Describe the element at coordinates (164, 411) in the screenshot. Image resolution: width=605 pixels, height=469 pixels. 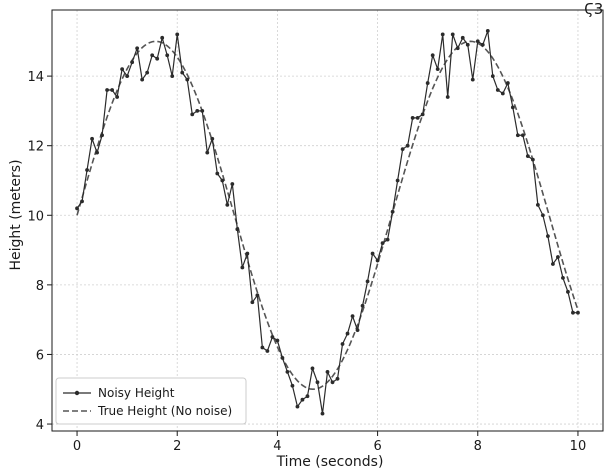
I see `legend-true-label: True Height (No noise)` at that location.